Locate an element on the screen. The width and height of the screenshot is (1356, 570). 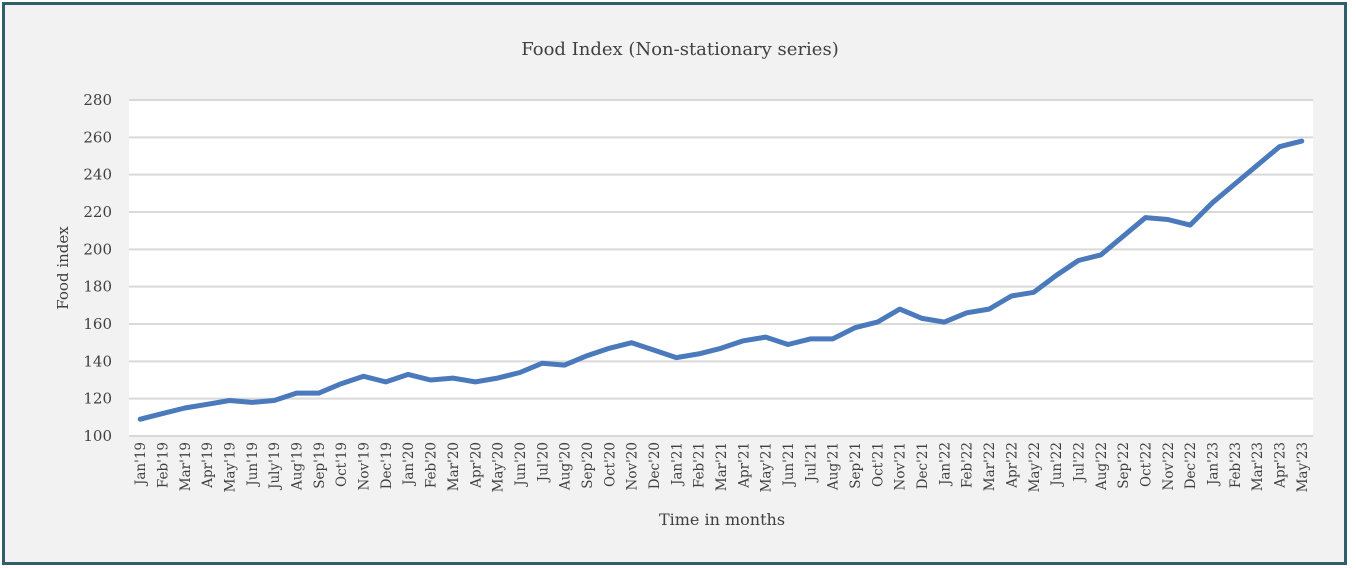
x-tick-label: Jan'19 is located at coordinates (141, 464).